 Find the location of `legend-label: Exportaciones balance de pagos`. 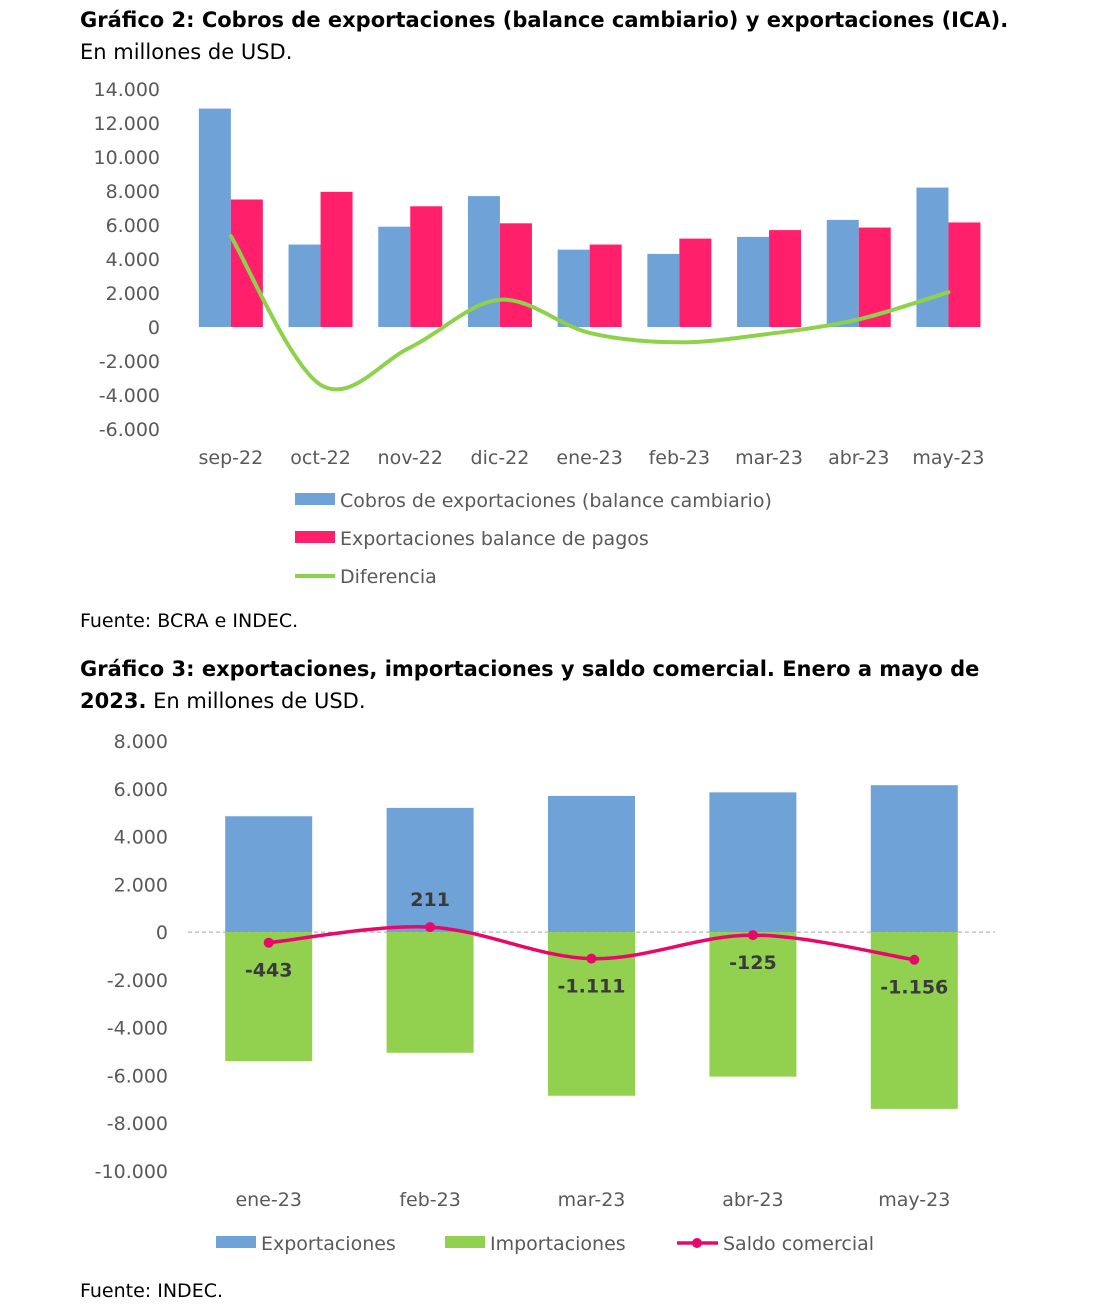

legend-label: Exportaciones balance de pagos is located at coordinates (494, 539).